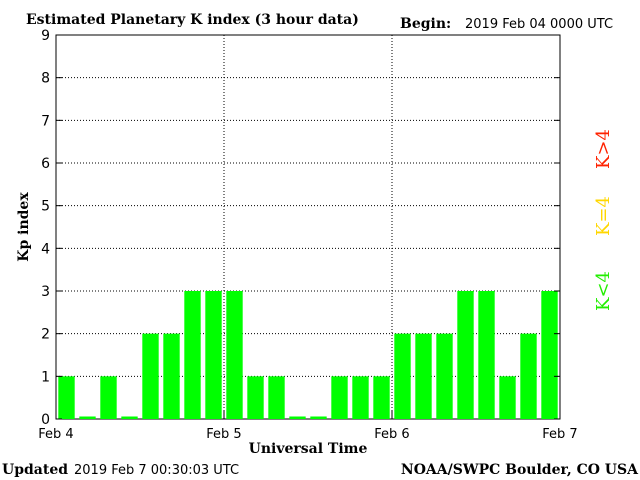 The image size is (640, 480). Describe the element at coordinates (559, 434) in the screenshot. I see `x-tick-label: Feb 7` at that location.